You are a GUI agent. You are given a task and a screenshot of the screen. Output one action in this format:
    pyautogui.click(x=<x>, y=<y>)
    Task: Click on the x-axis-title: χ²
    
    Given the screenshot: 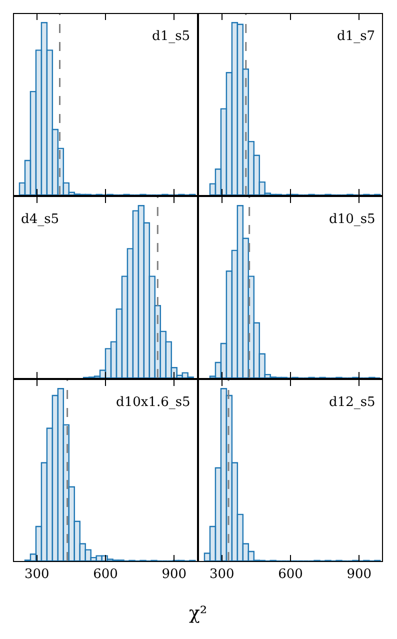 What is the action you would take?
    pyautogui.click(x=198, y=613)
    